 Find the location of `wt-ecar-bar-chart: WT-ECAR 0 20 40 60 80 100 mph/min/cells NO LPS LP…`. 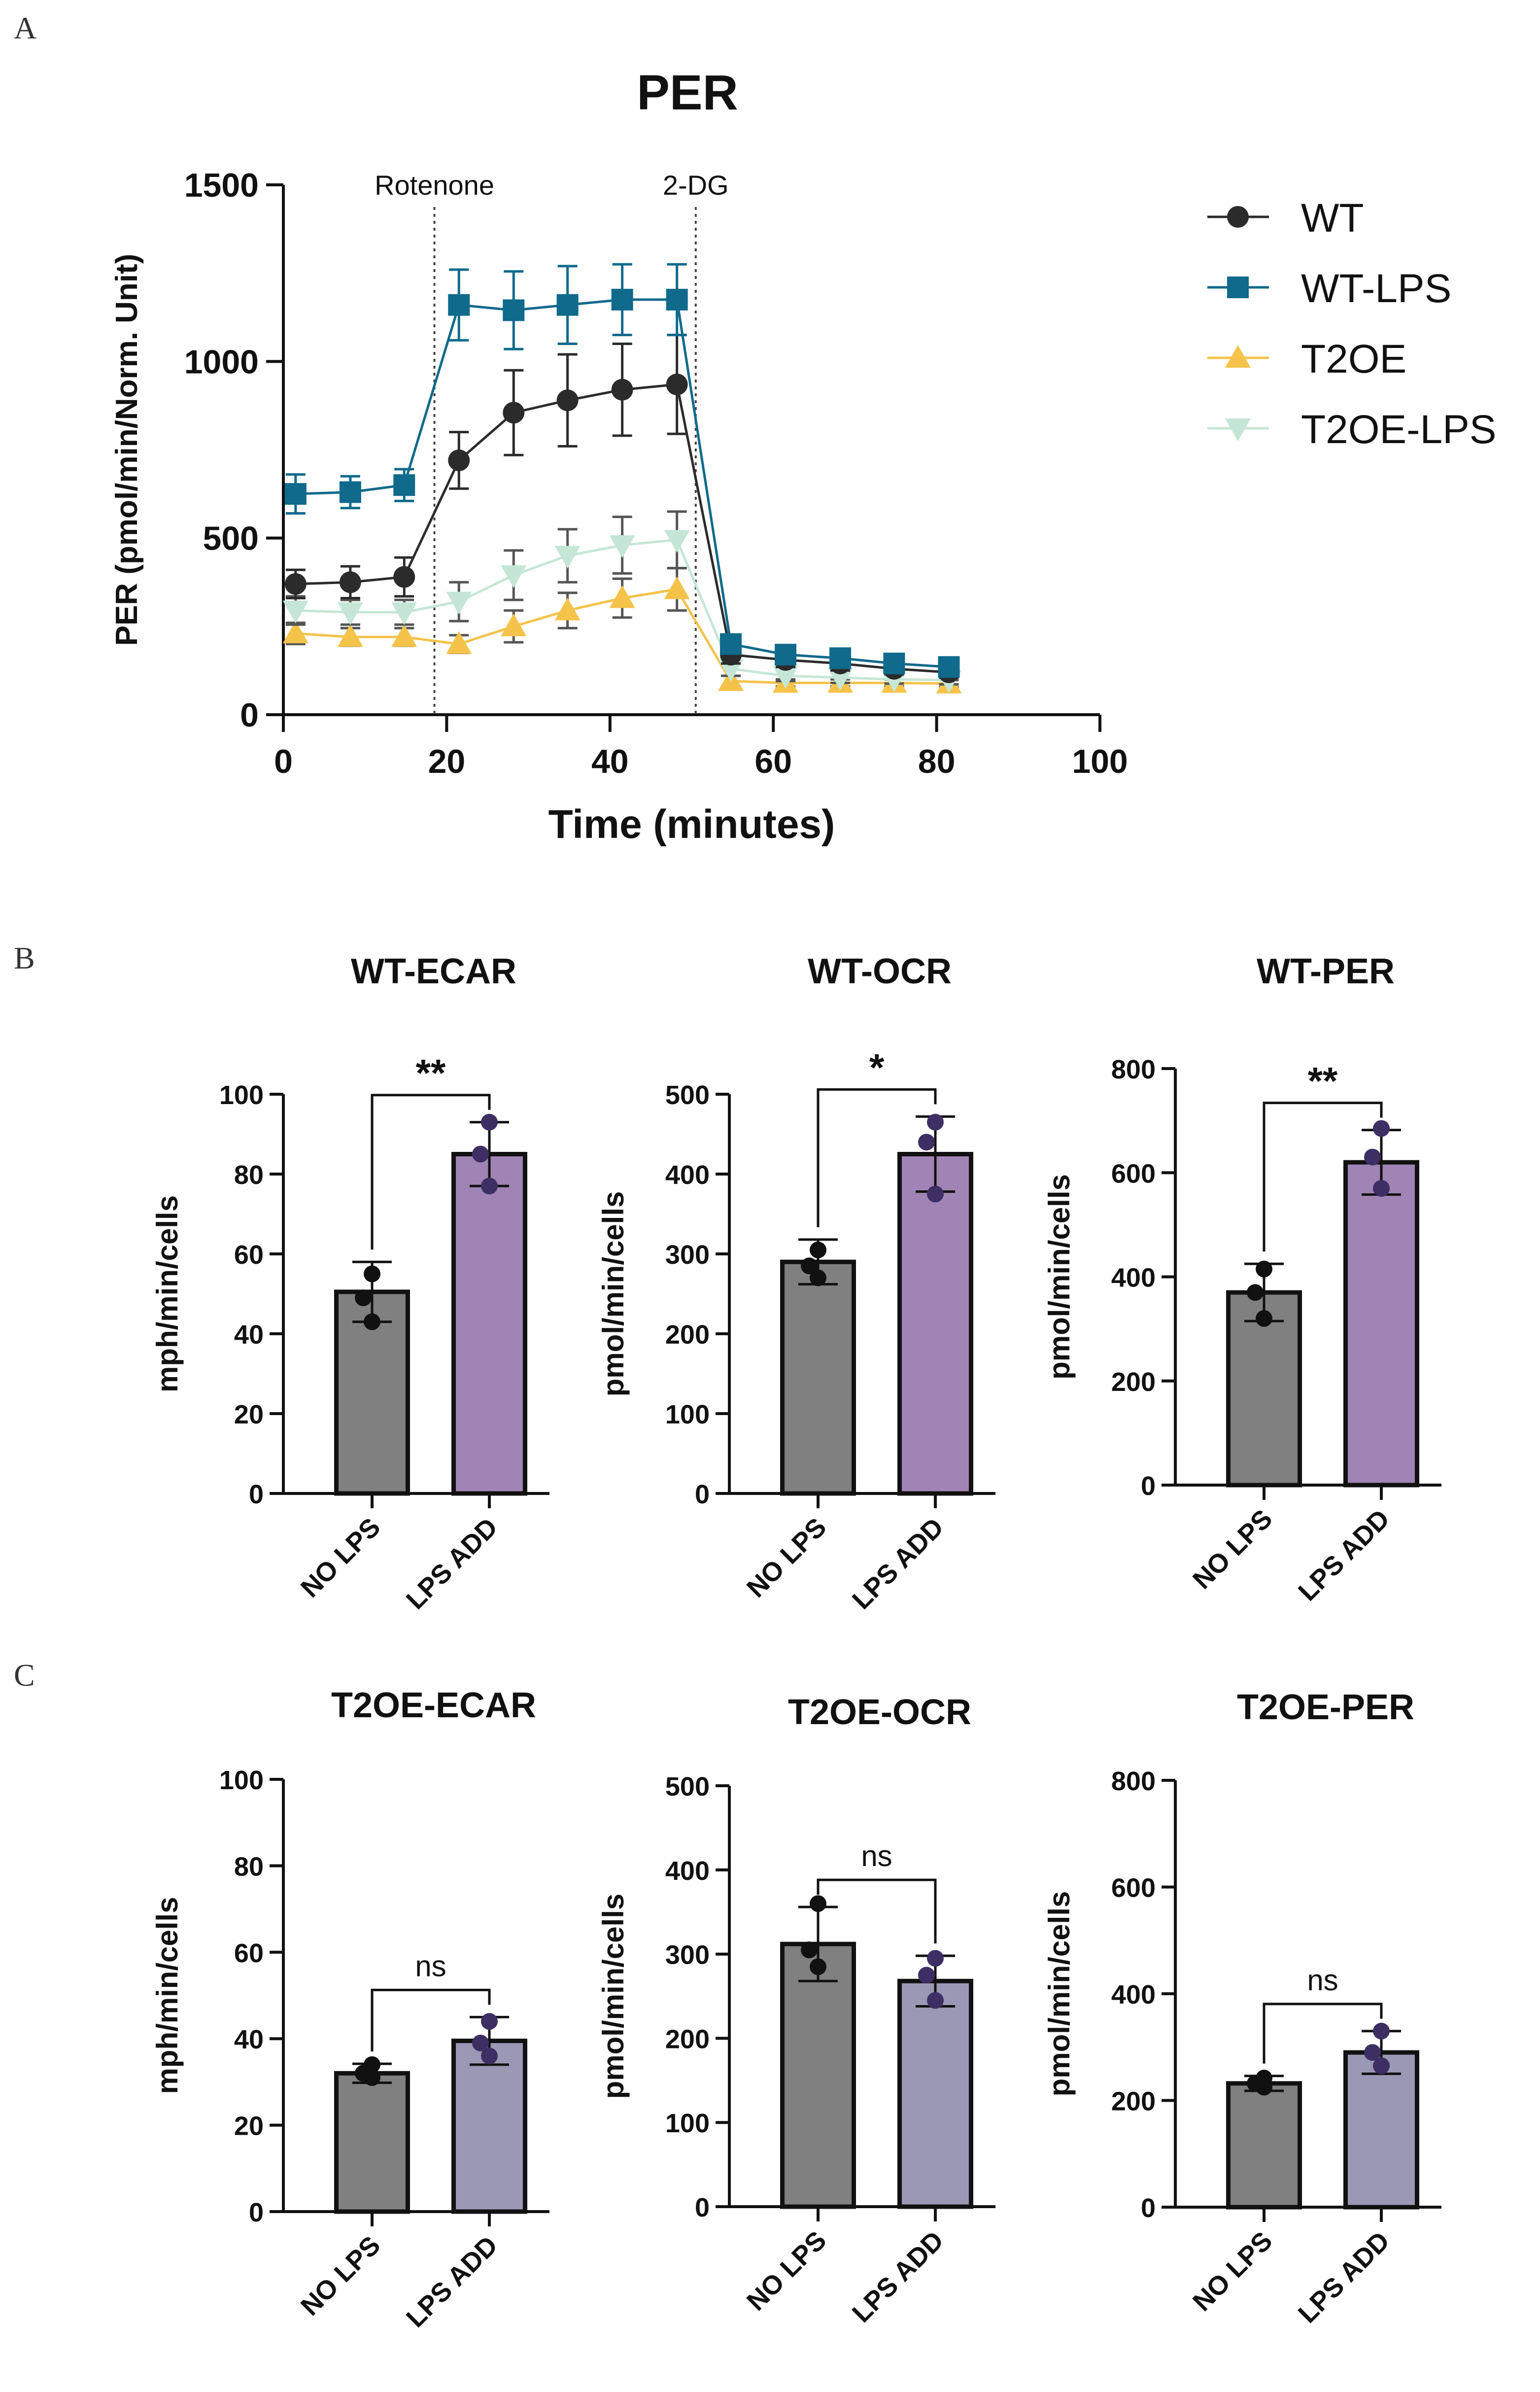

wt-ecar-bar-chart: WT-ECAR 0 20 40 60 80 100 mph/min/cells NO LPS LP… is located at coordinates (350, 1283).